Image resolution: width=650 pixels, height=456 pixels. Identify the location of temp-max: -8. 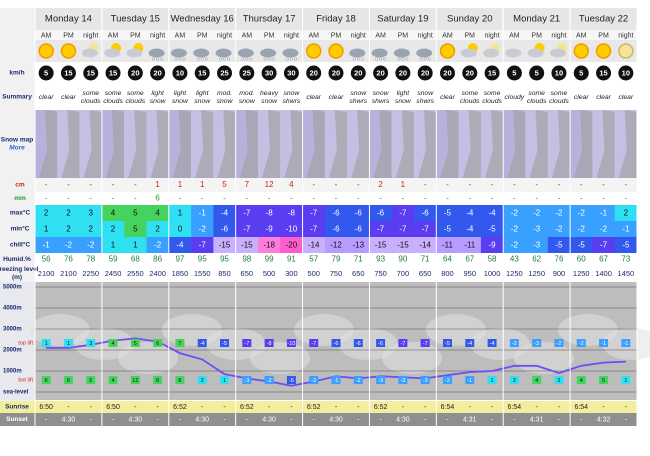
(270, 213).